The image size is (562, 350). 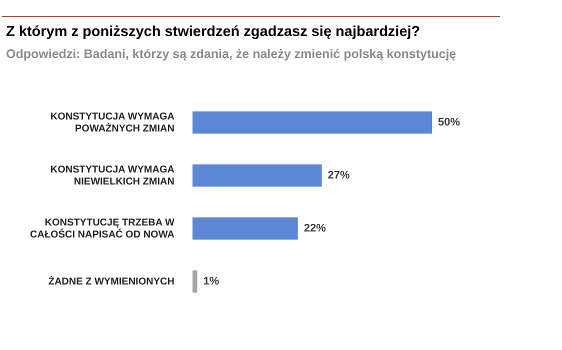 What do you see at coordinates (449, 122) in the screenshot?
I see `data-label: 50%` at bounding box center [449, 122].